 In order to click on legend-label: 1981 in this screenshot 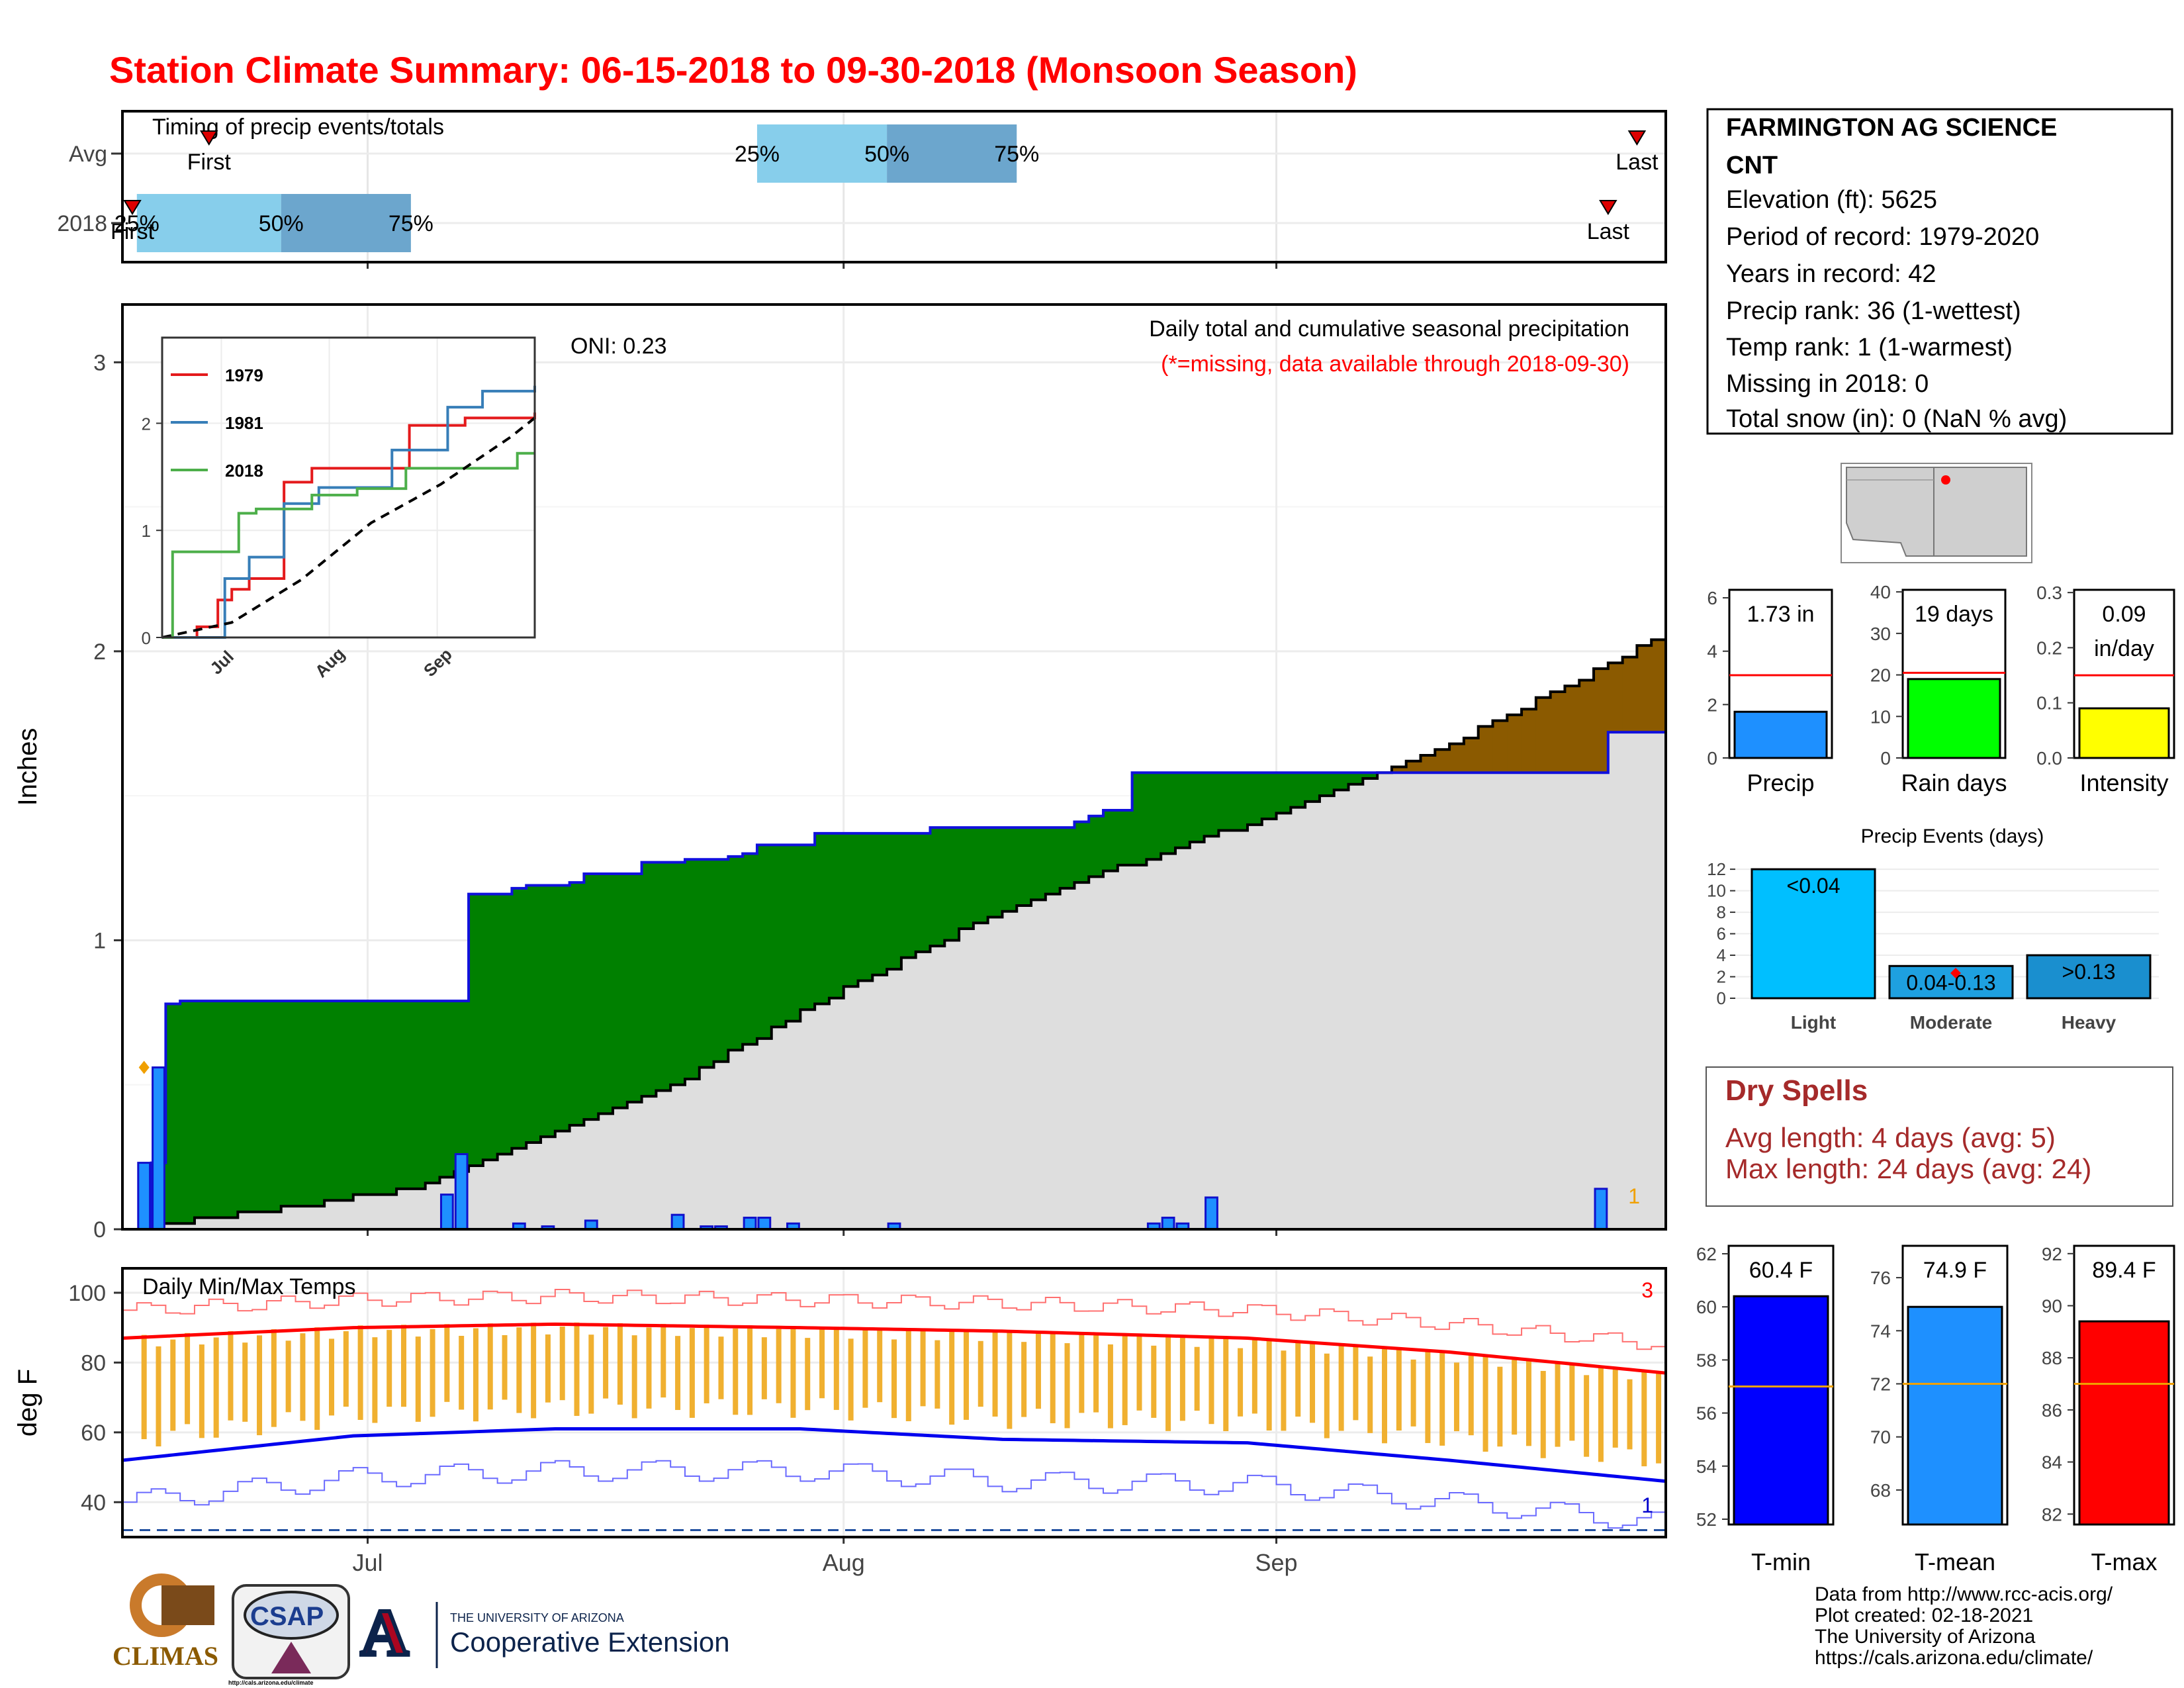, I will do `click(244, 423)`.